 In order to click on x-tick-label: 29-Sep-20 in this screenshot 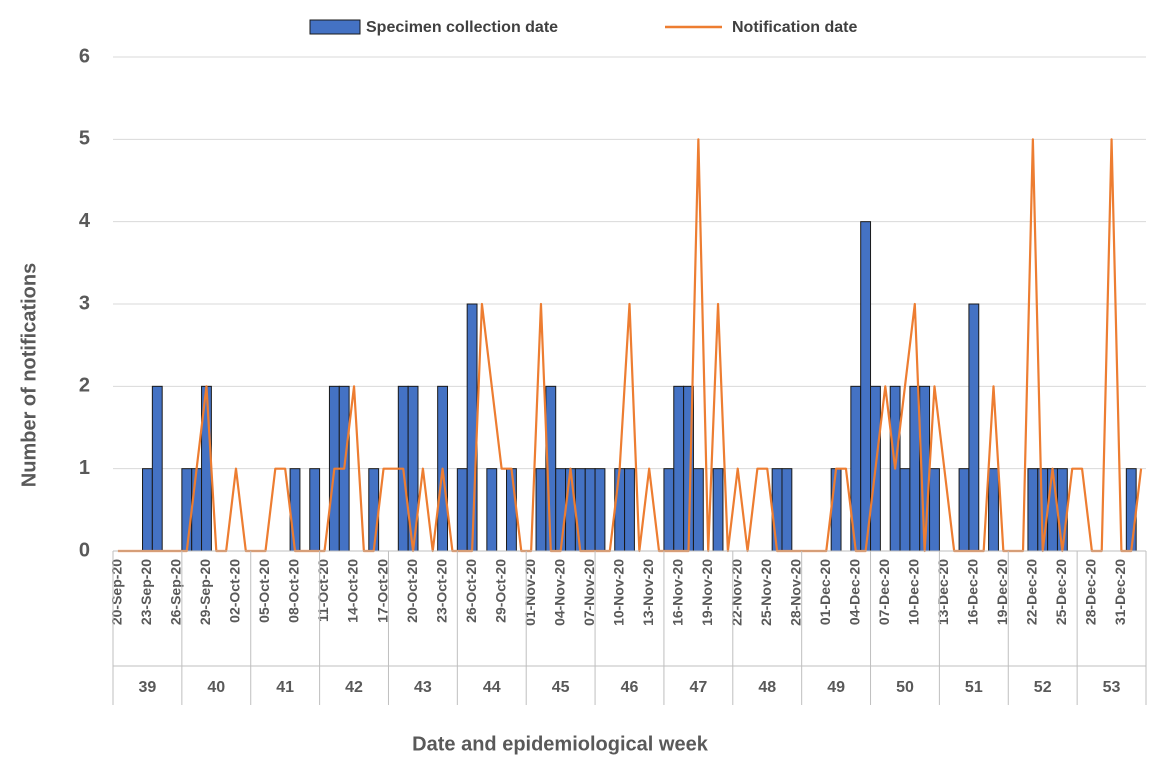, I will do `click(205, 592)`.